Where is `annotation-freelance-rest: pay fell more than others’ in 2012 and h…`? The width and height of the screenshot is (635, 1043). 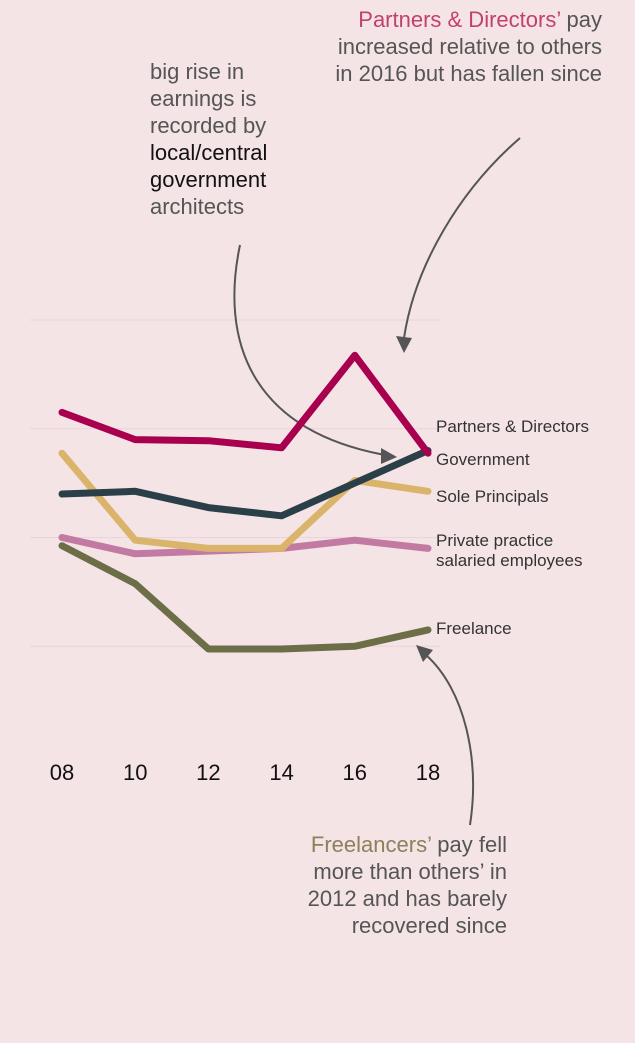
annotation-freelance-rest: pay fell more than others’ in 2012 and h… is located at coordinates (407, 885).